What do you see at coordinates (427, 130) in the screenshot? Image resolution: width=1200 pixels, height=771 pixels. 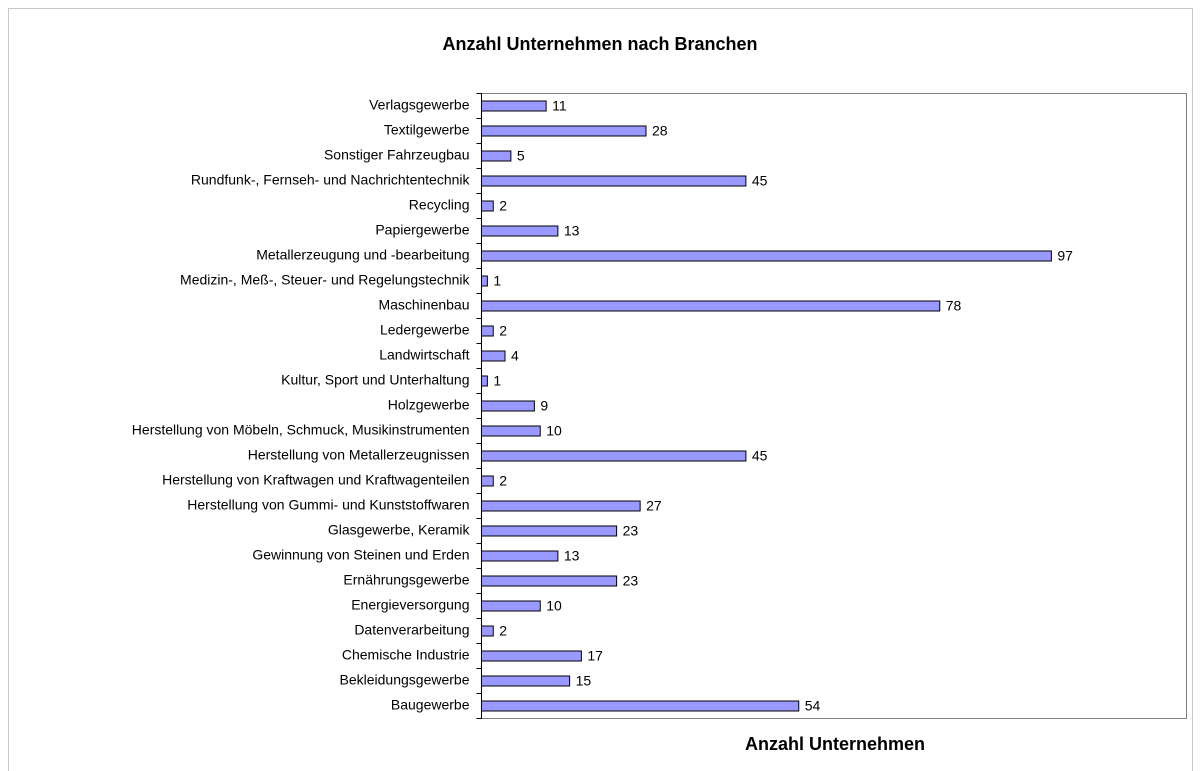 I see `y-tick-label: Textilgewerbe` at bounding box center [427, 130].